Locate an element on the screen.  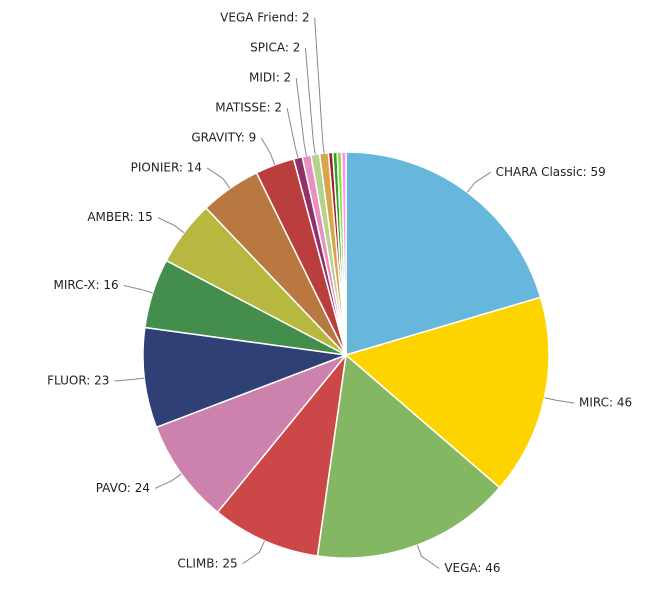
slice-label: AMBER: 15 is located at coordinates (119, 217).